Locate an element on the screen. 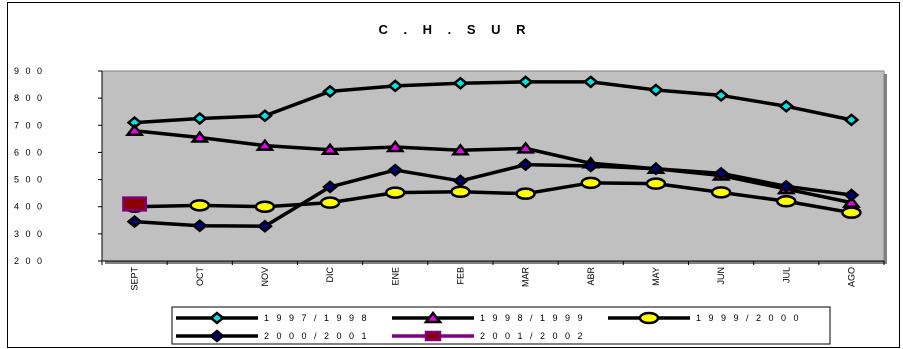 This screenshot has width=903, height=349. legend-entry: 1 9 9 7 / 1 9 9 8 is located at coordinates (272, 318).